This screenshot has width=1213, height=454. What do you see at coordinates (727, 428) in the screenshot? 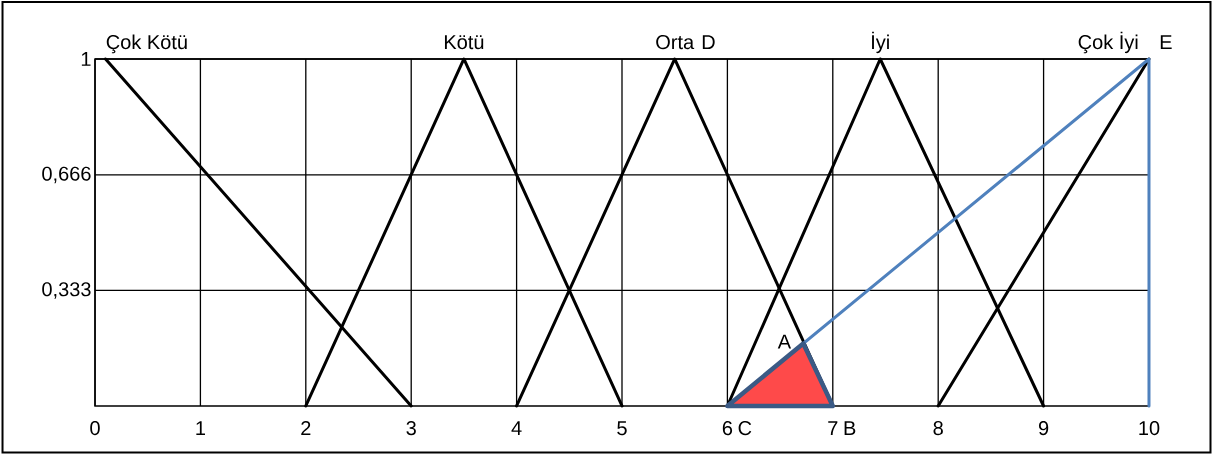
I see `x-tick-label: 6` at bounding box center [727, 428].